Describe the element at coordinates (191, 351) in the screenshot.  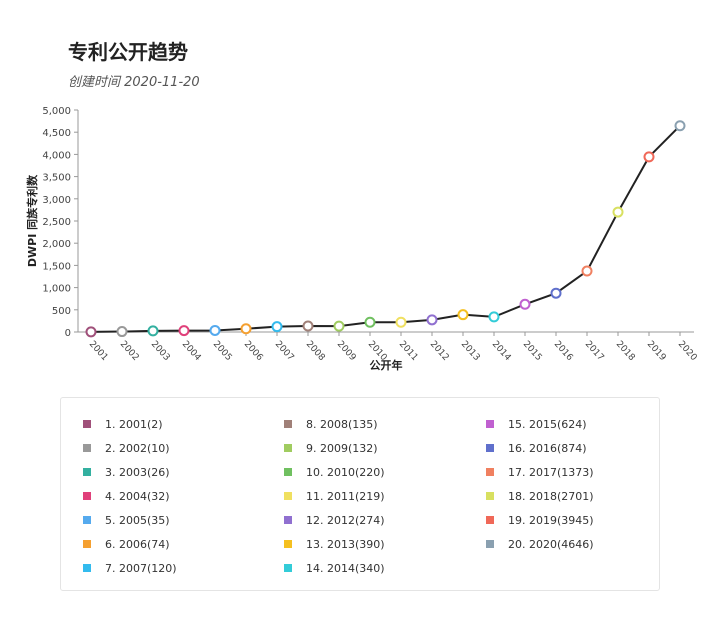
I see `x-tick-label: 2004` at that location.